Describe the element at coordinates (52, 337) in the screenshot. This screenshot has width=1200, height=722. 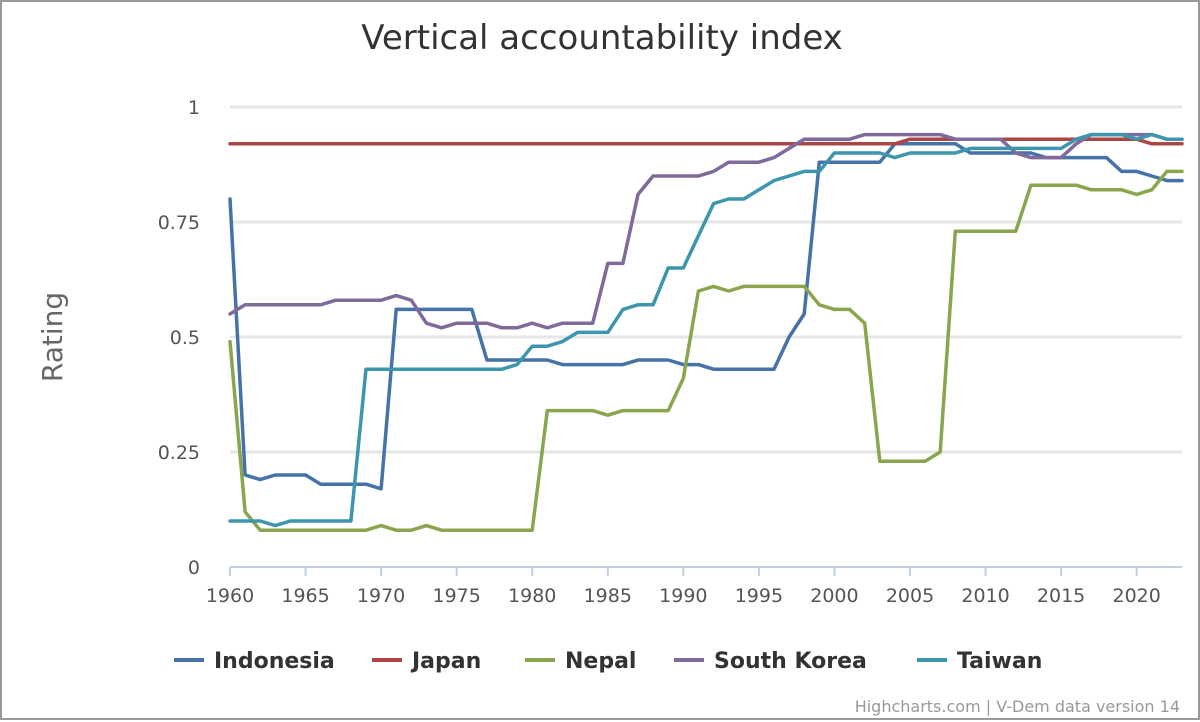
I see `y-axis-label: Rating` at that location.